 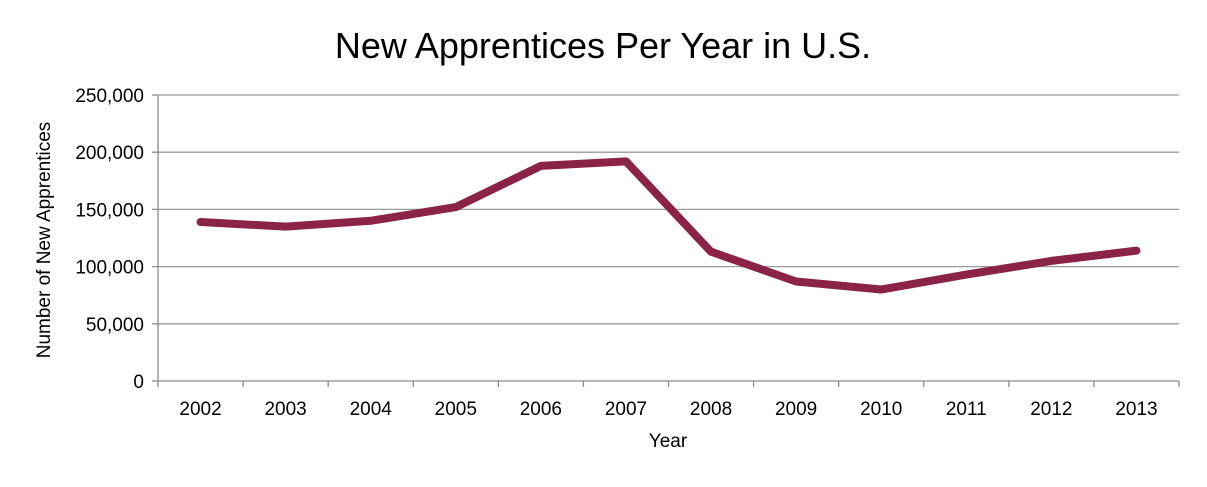 I want to click on y-tick-label: 200,000, so click(x=109, y=153).